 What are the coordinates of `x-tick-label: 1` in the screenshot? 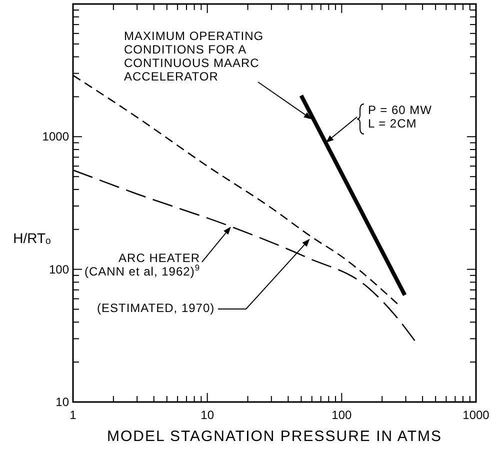 It's located at (73, 415).